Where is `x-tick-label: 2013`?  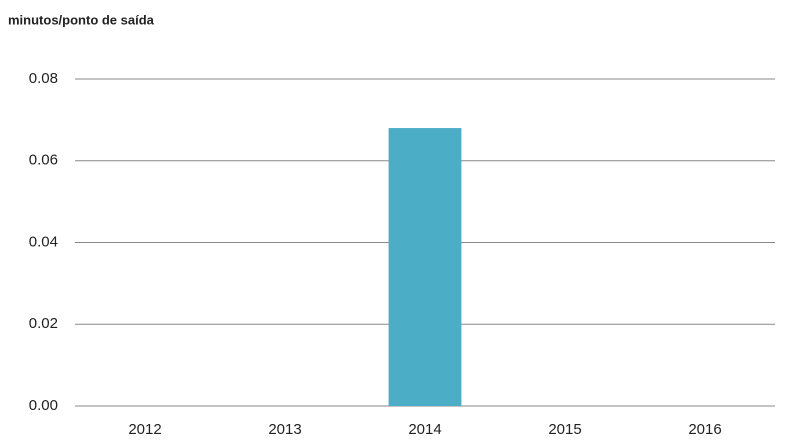 x-tick-label: 2013 is located at coordinates (284, 429).